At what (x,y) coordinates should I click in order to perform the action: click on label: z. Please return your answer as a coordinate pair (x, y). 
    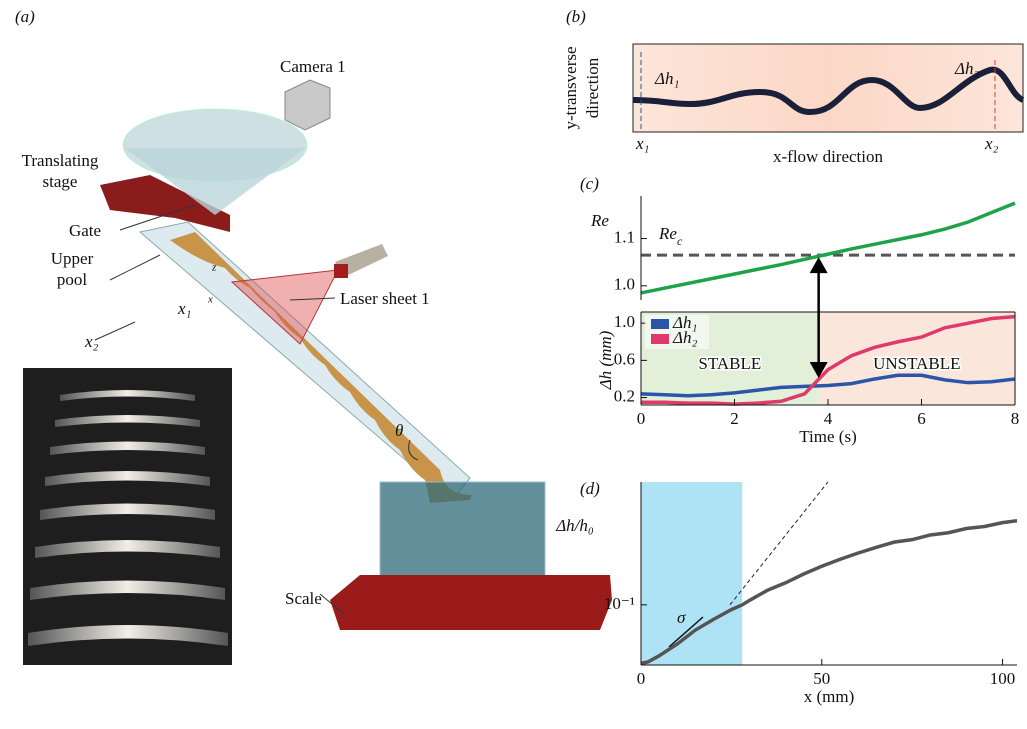
    Looking at the image, I should click on (214, 268).